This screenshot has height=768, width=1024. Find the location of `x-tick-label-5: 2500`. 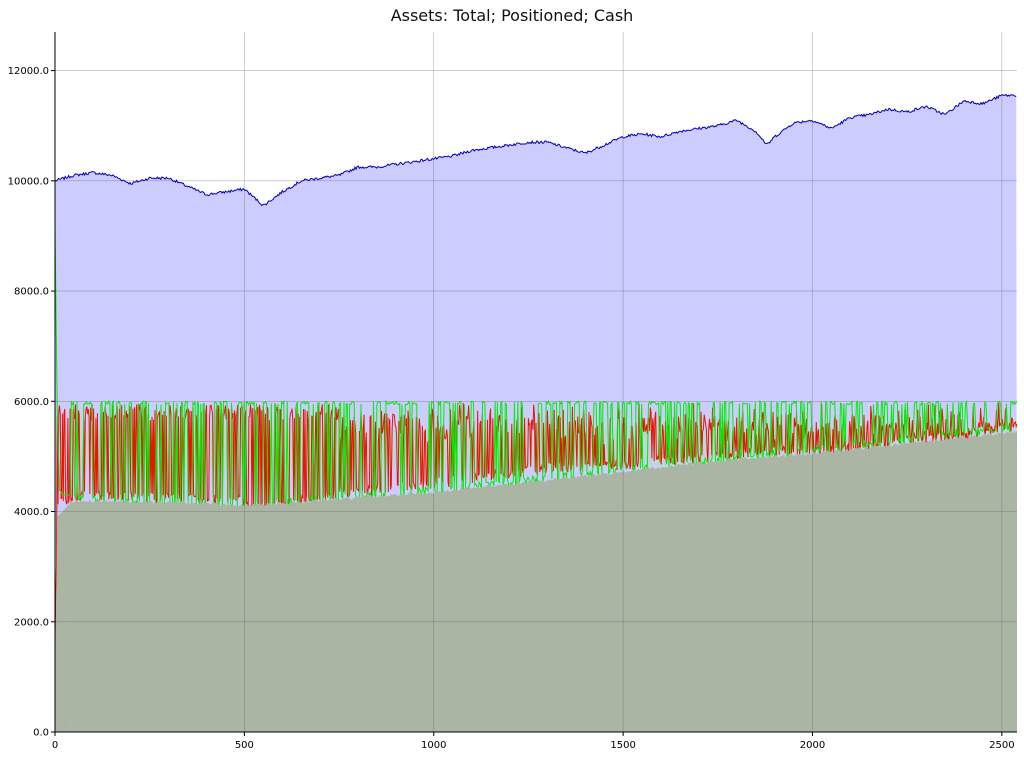

x-tick-label-5: 2500 is located at coordinates (1001, 745).